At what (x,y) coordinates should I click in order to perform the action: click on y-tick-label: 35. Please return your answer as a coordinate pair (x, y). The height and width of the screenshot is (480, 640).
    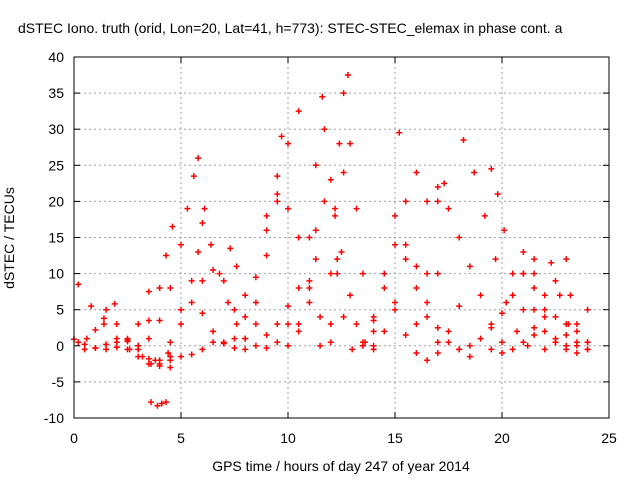
    Looking at the image, I should click on (56, 93).